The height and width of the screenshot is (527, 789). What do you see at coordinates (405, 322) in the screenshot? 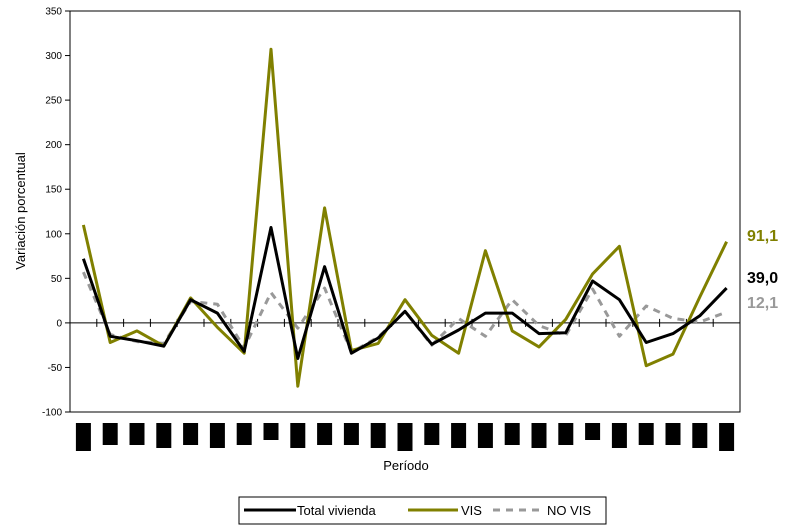
I see `x-axis` at bounding box center [405, 322].